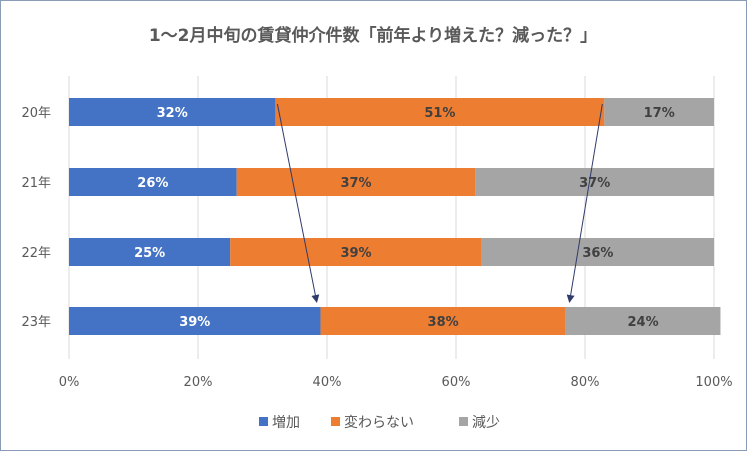 The width and height of the screenshot is (747, 451). I want to click on y-tick-label: 21年, so click(36, 183).